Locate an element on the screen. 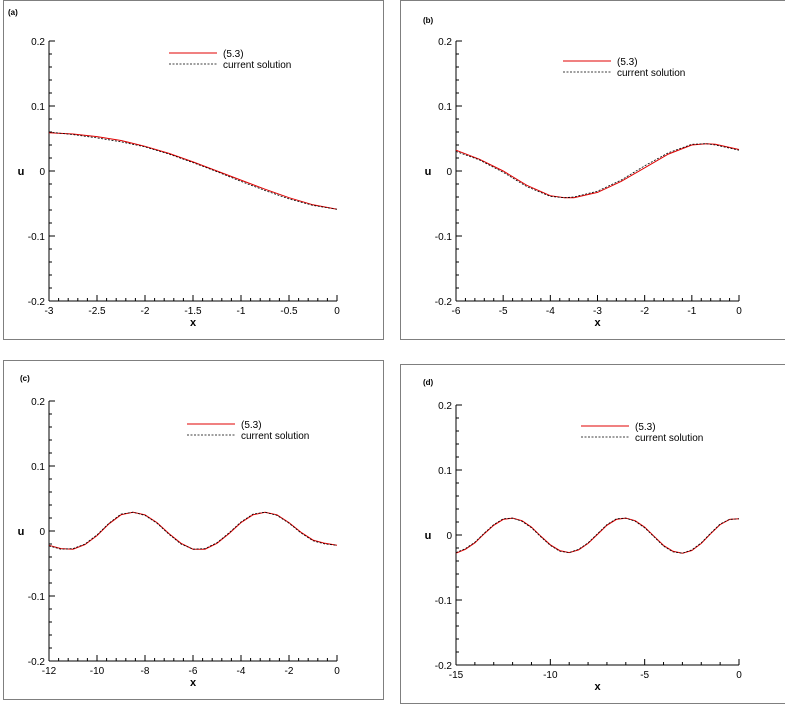 The image size is (785, 705). x-tick-label: -2.5 is located at coordinates (97, 311).